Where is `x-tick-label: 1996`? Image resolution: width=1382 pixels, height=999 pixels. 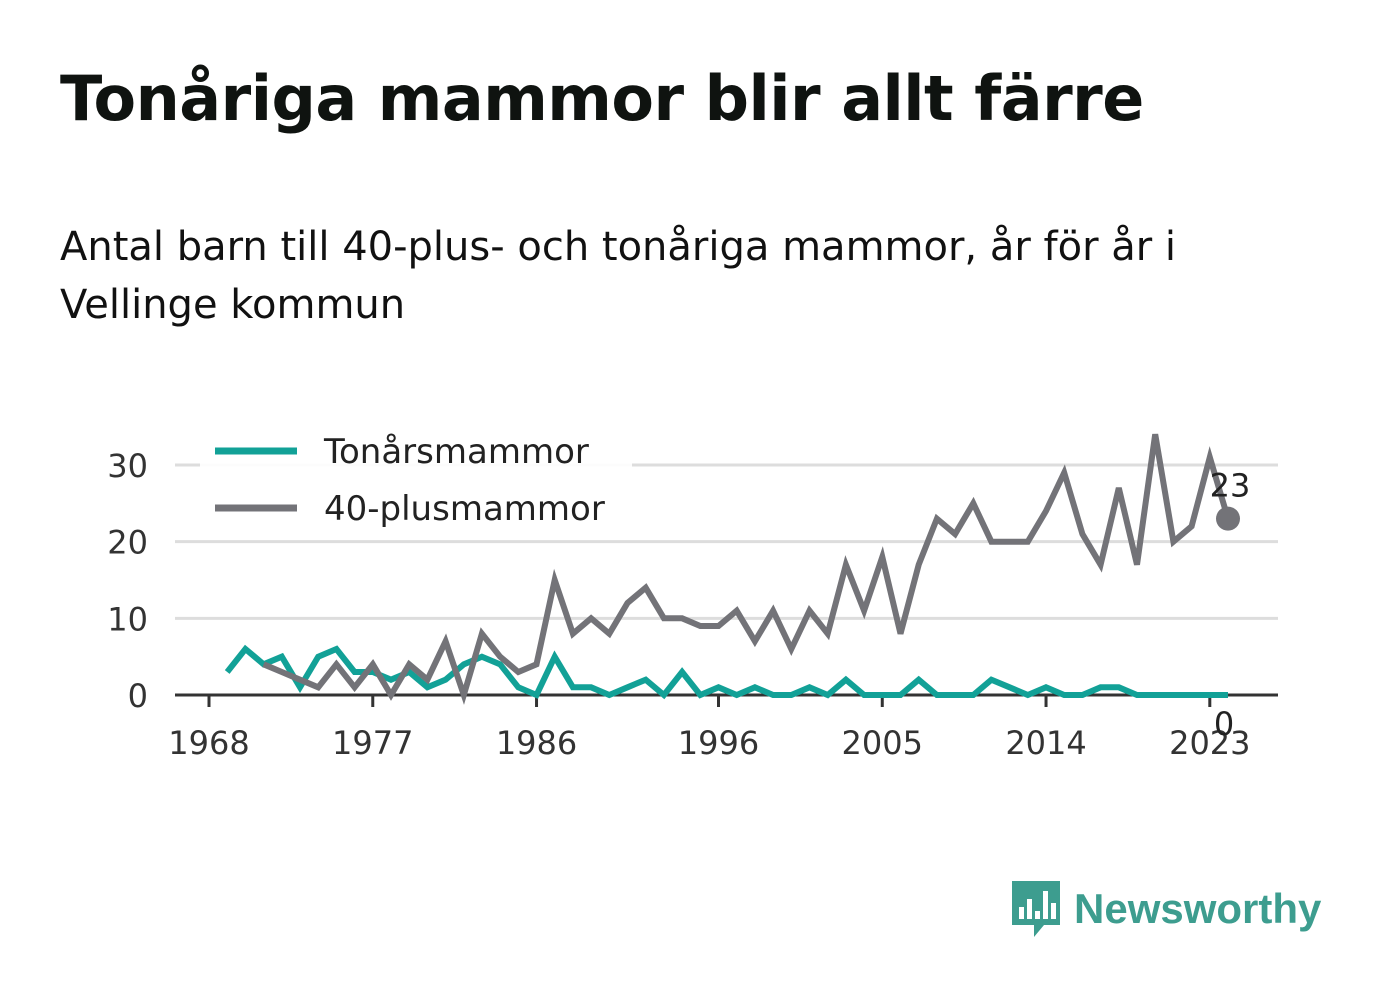
x-tick-label: 1996 is located at coordinates (718, 743).